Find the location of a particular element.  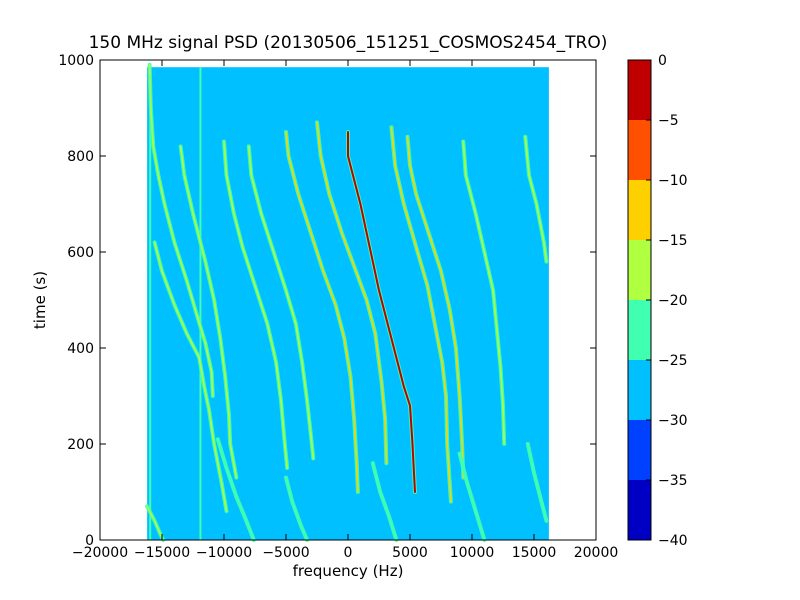

x-tick-label: 10000 is located at coordinates (472, 553).